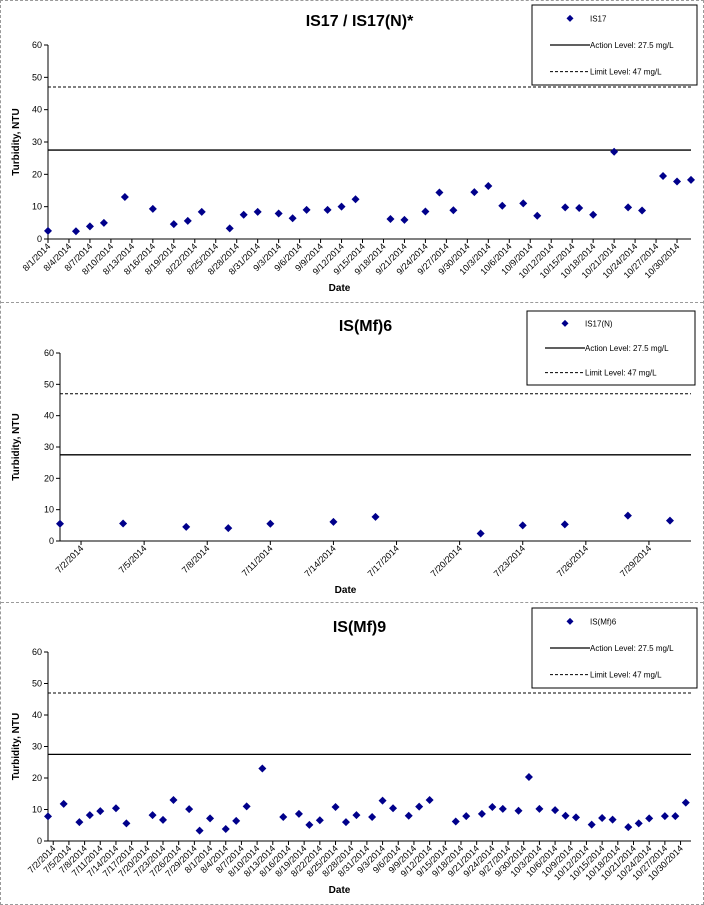  Describe the element at coordinates (319, 560) in the screenshot. I see `x-tick-label: 7/14/2014` at that location.